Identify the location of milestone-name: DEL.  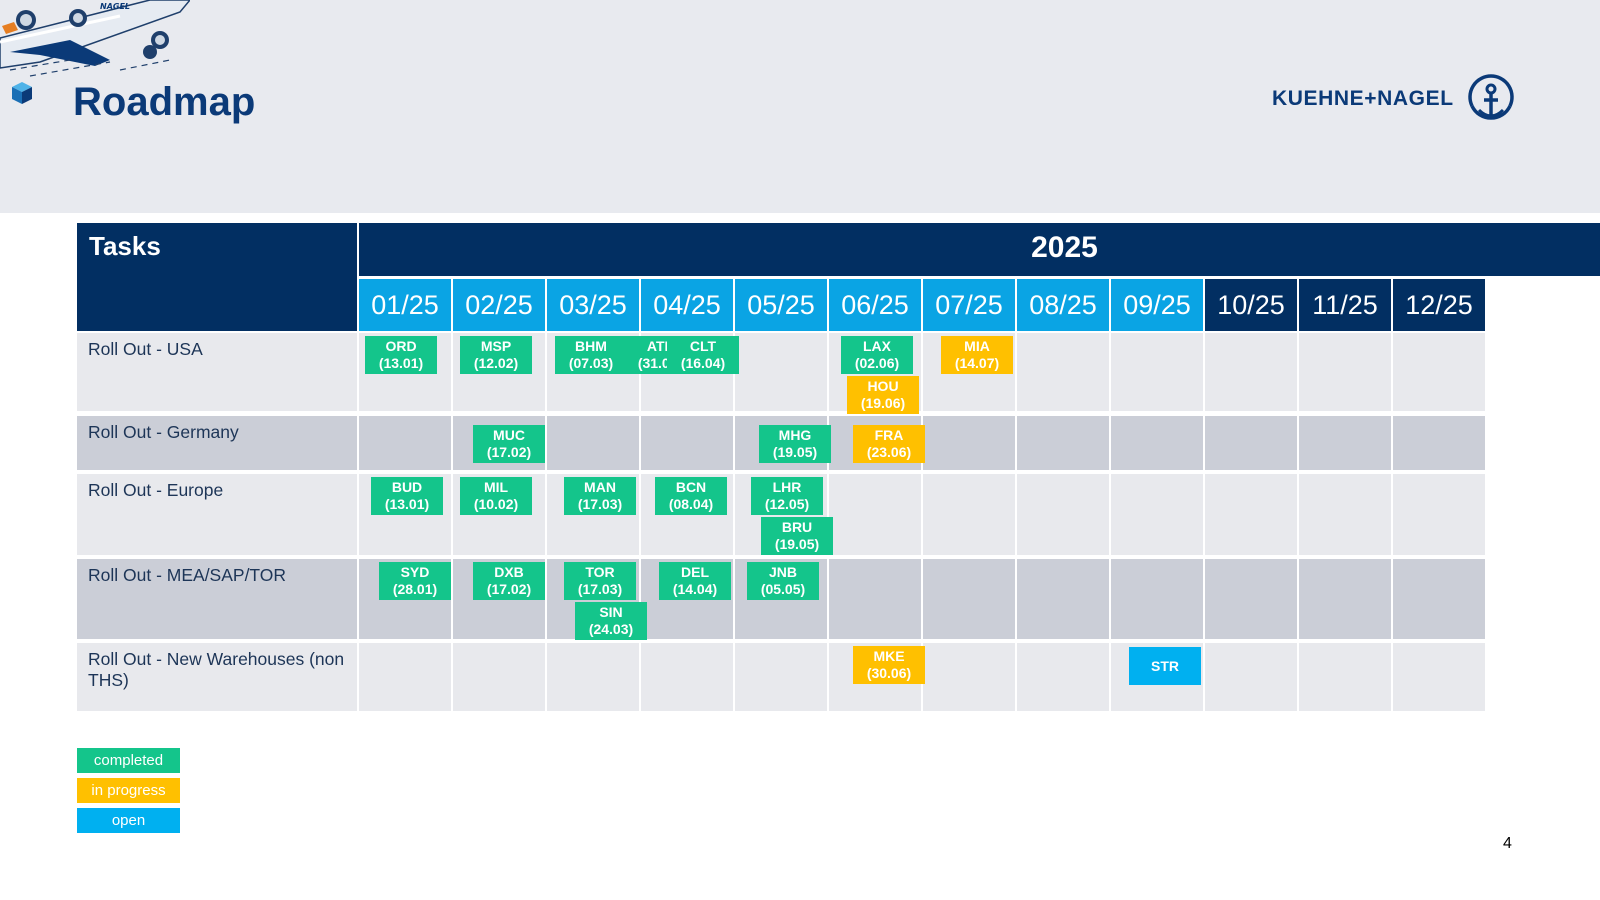
(695, 572).